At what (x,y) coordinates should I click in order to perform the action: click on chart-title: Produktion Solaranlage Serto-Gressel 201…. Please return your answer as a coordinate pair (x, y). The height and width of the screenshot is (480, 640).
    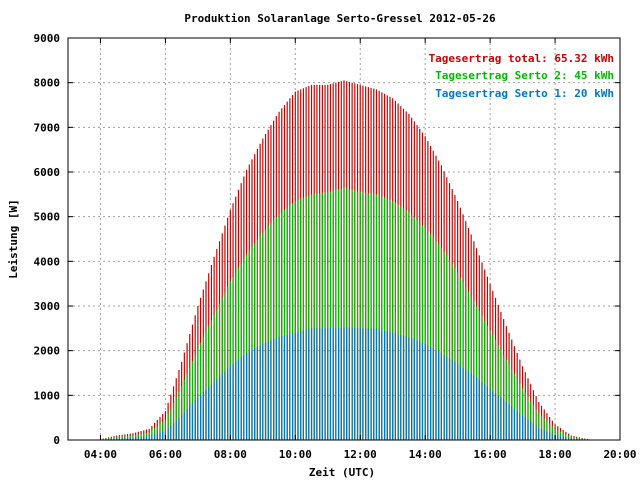
    Looking at the image, I should click on (340, 18).